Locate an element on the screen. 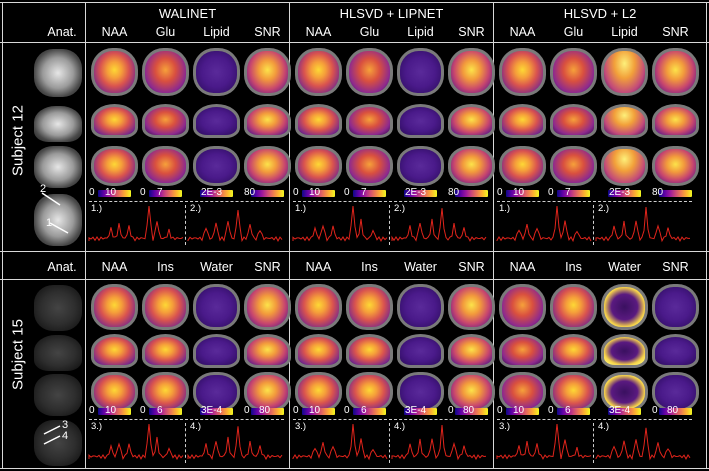 This screenshot has height=471, width=709. map-s15-p2-c2-r2 is located at coordinates (624, 392).